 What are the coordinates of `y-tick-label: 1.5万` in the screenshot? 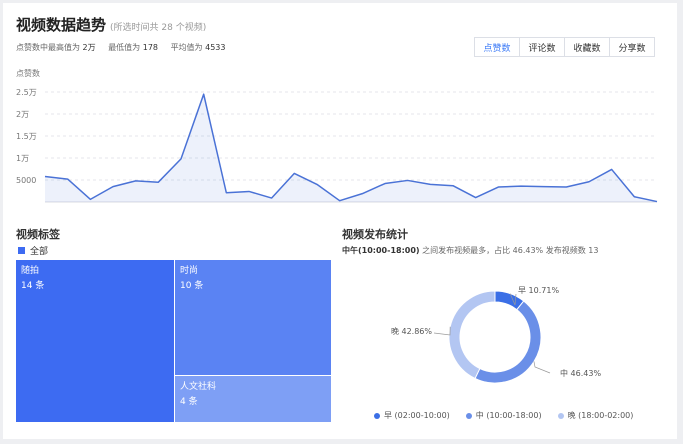 It's located at (26, 136).